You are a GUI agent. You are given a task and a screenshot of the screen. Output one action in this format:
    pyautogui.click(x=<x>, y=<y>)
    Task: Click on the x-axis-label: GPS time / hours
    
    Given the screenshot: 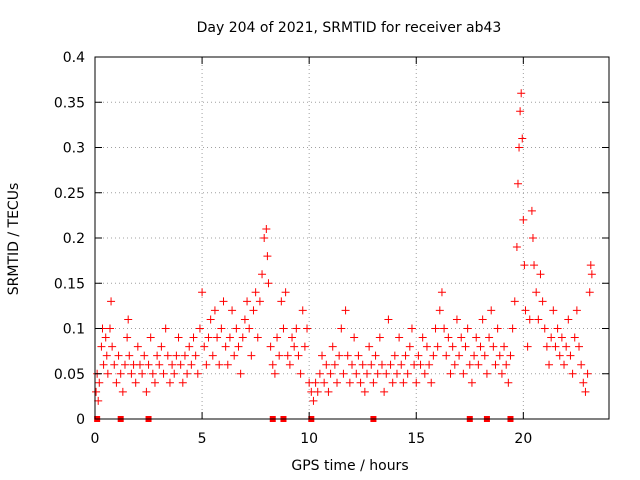 What is the action you would take?
    pyautogui.click(x=349, y=466)
    